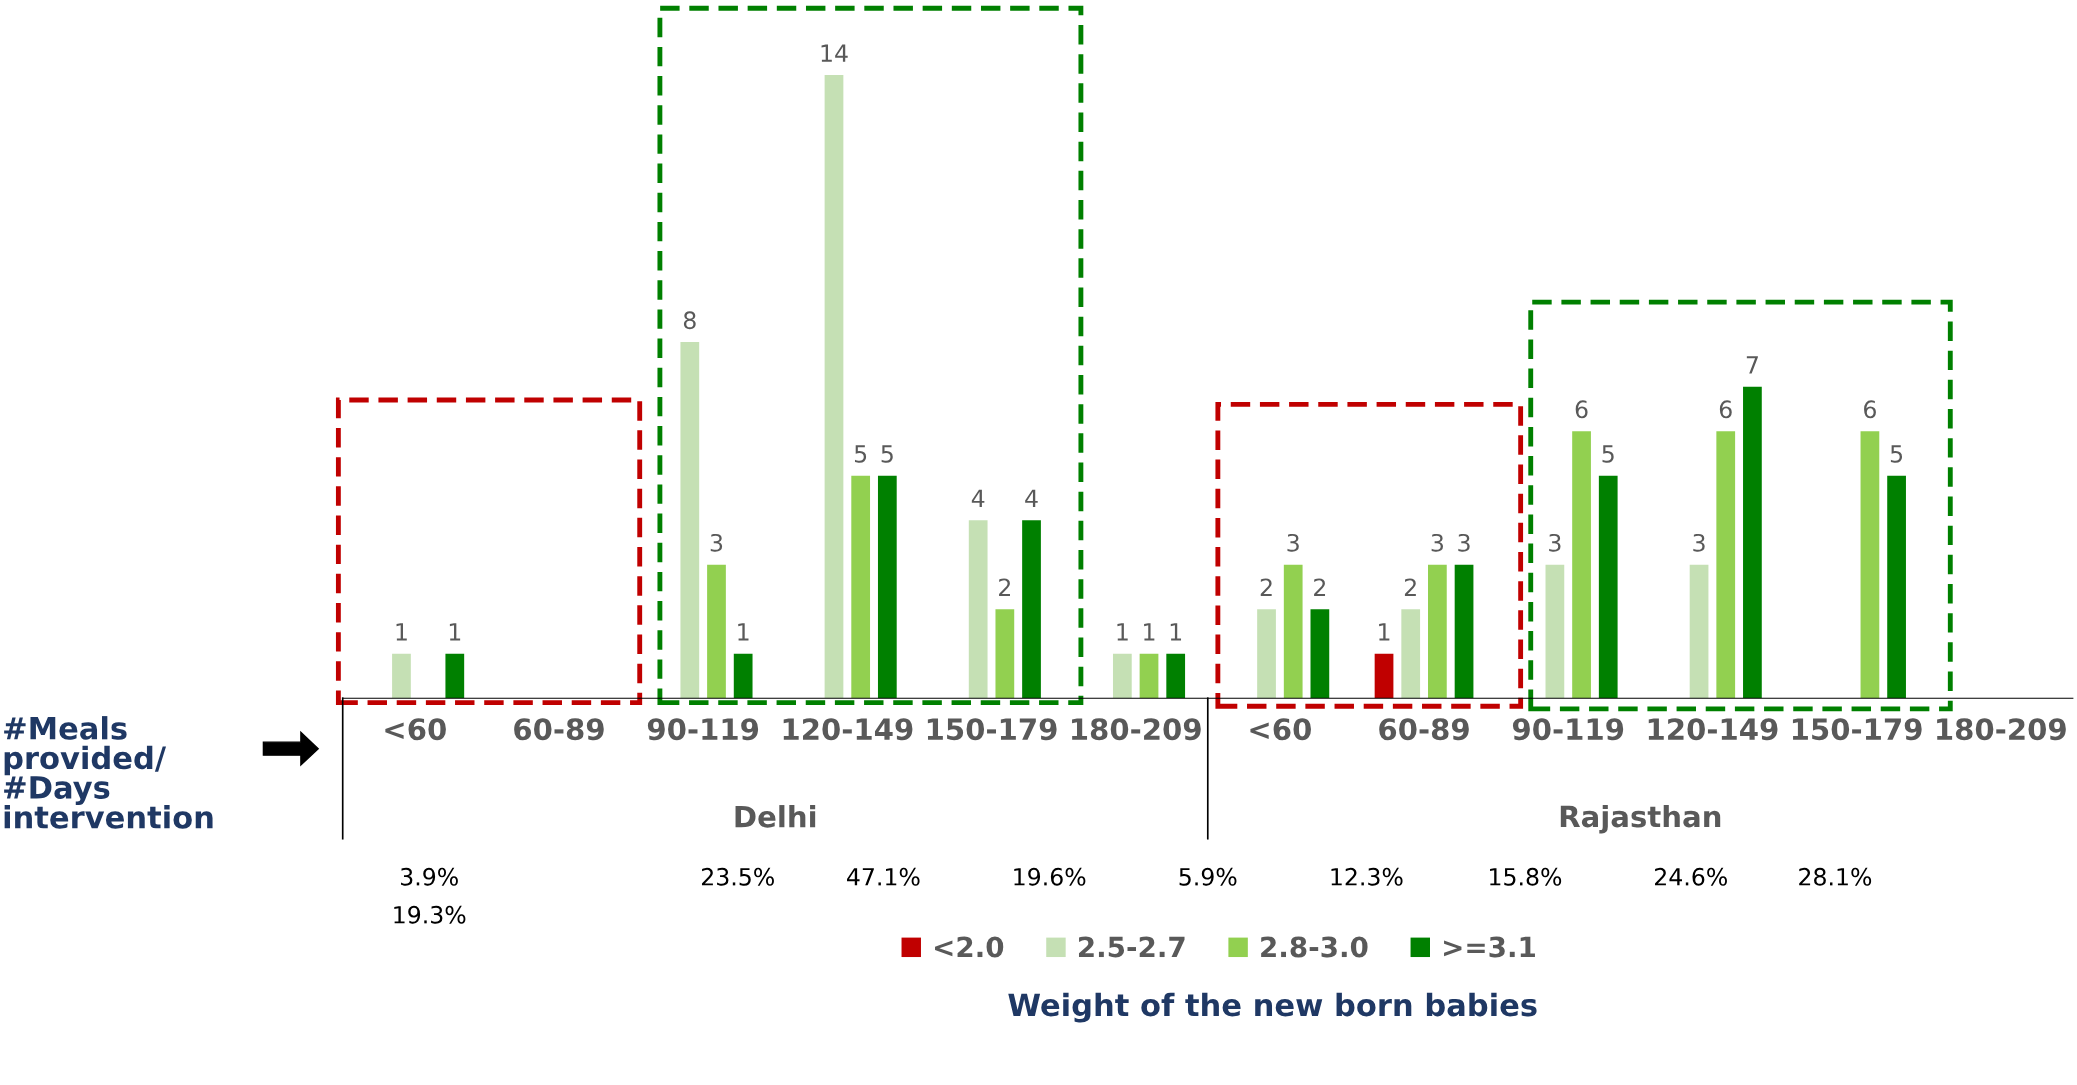 The image size is (2077, 1085). I want to click on data-label: 7, so click(1752, 365).